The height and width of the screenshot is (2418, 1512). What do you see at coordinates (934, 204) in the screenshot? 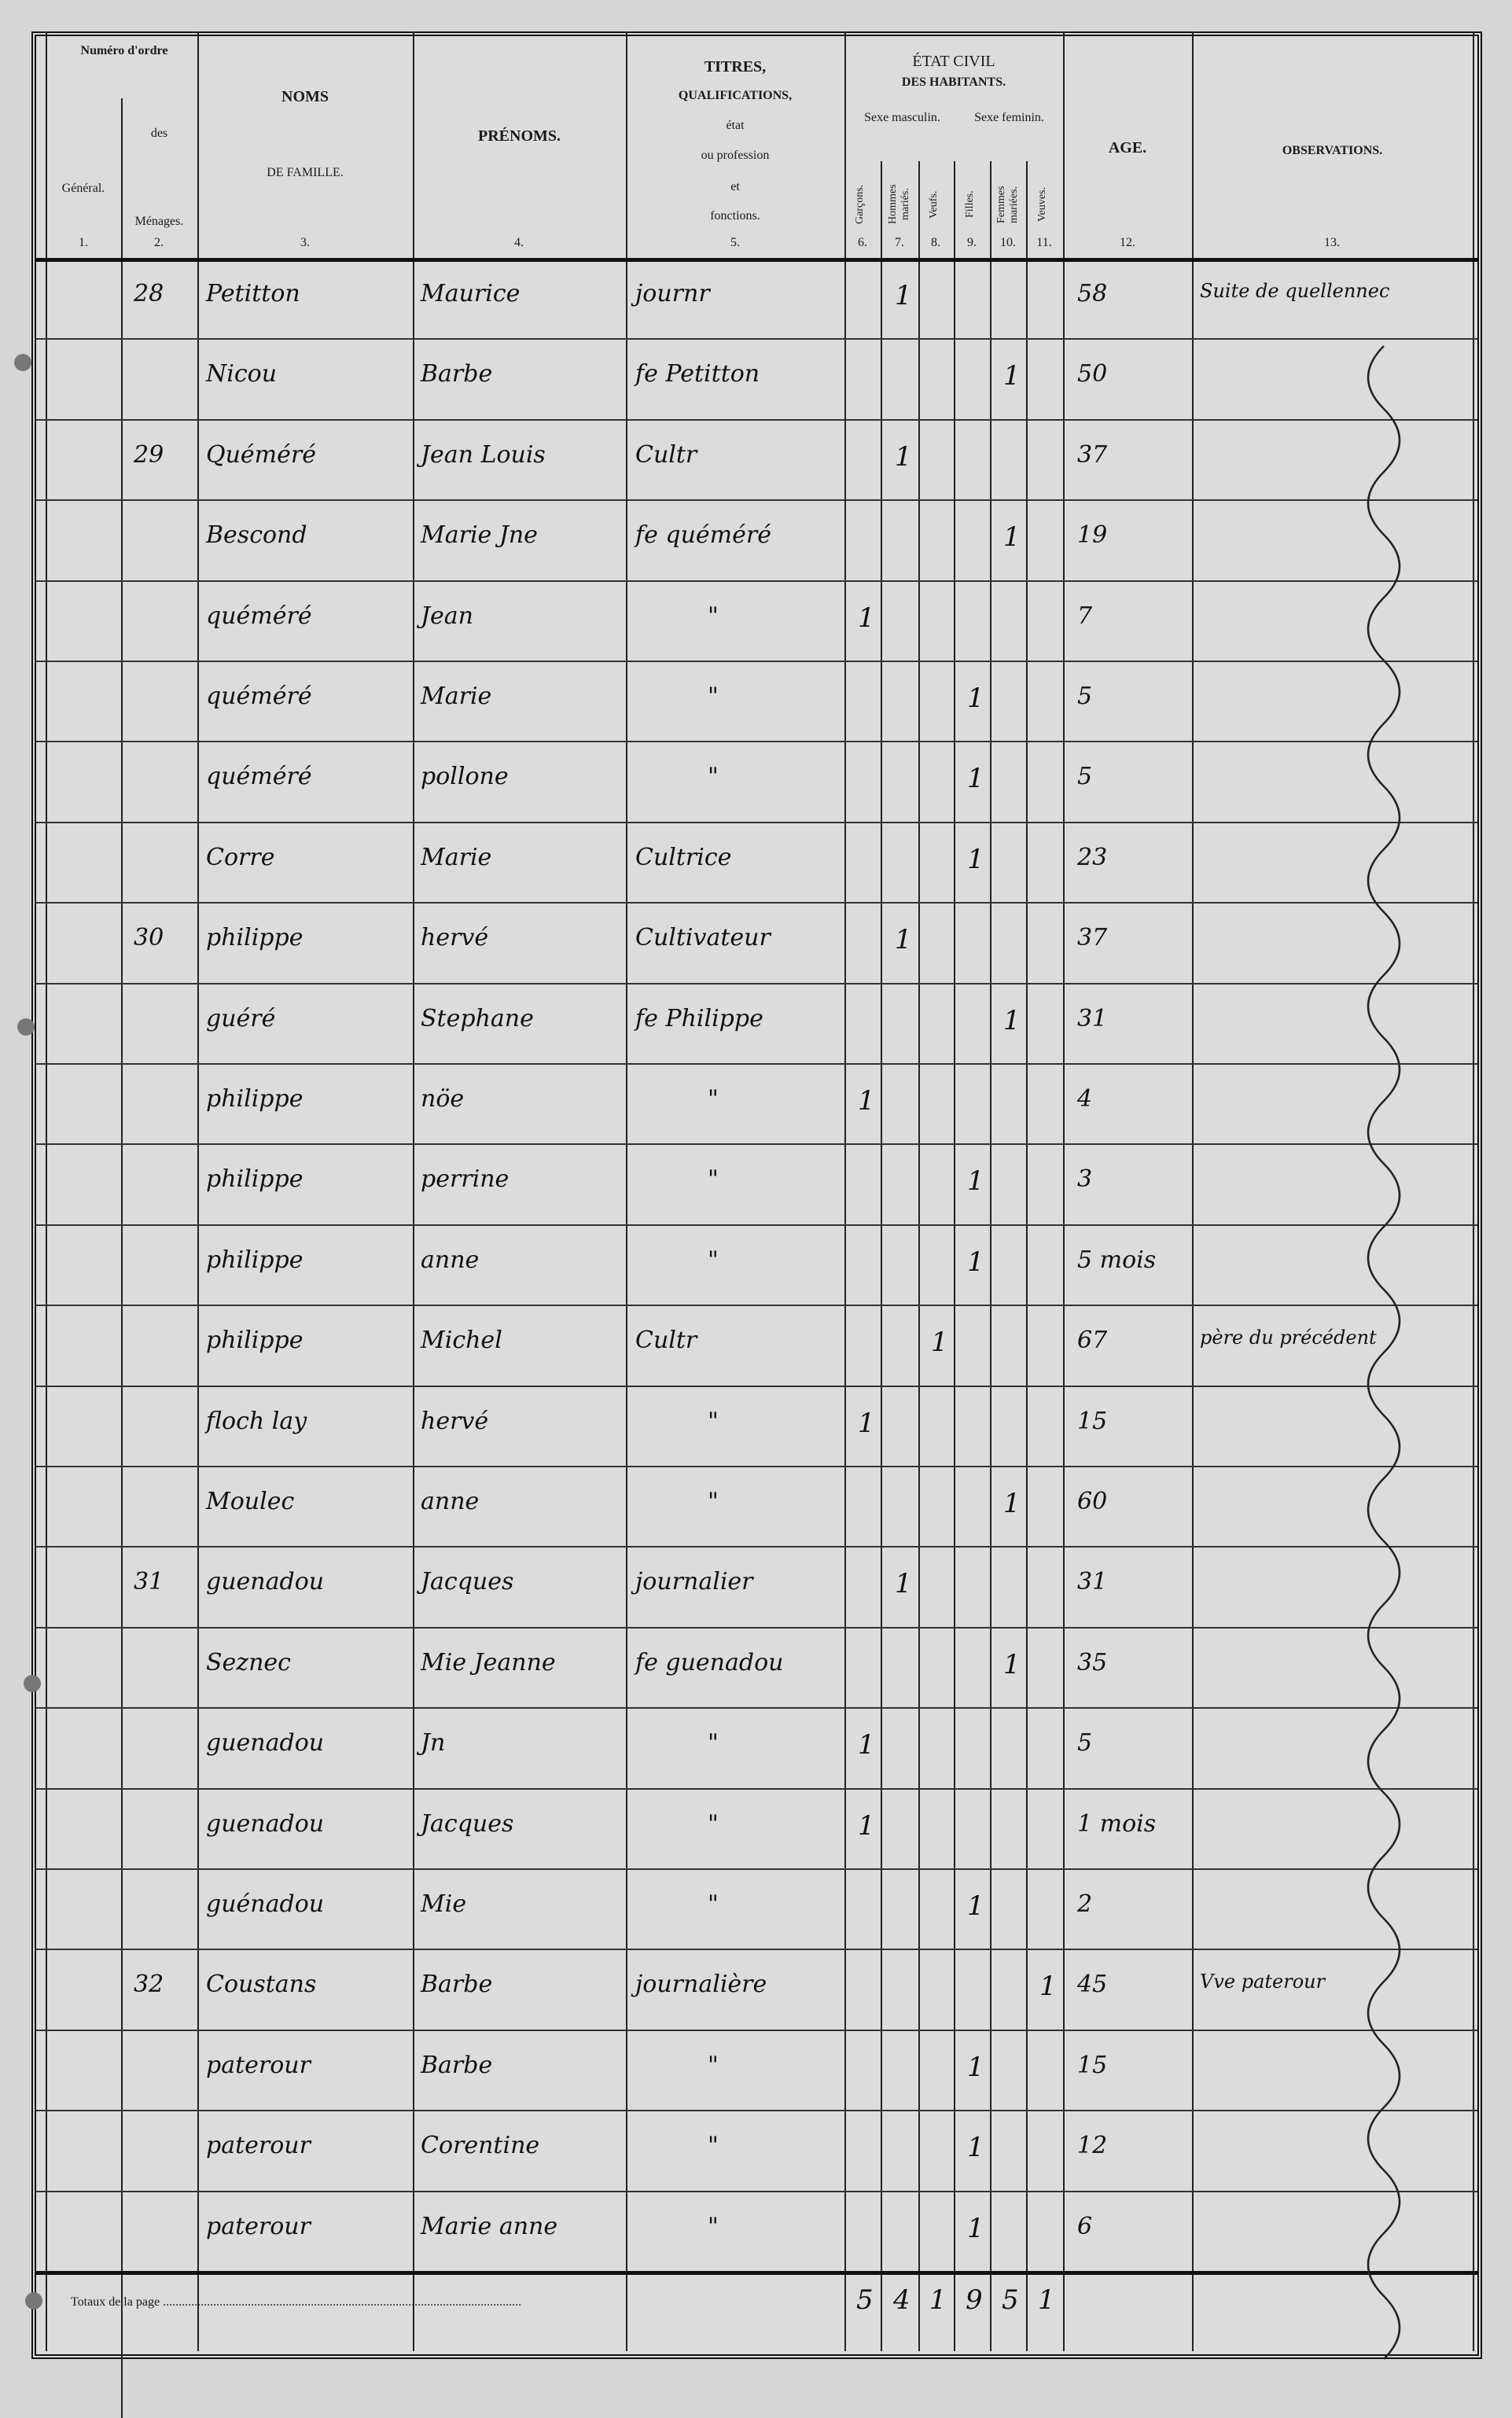
I see `header-veufs: Veufs.` at bounding box center [934, 204].